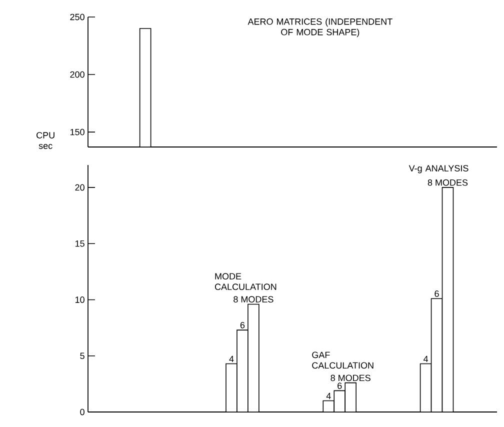  What do you see at coordinates (328, 396) in the screenshot?
I see `series-label: 4` at bounding box center [328, 396].